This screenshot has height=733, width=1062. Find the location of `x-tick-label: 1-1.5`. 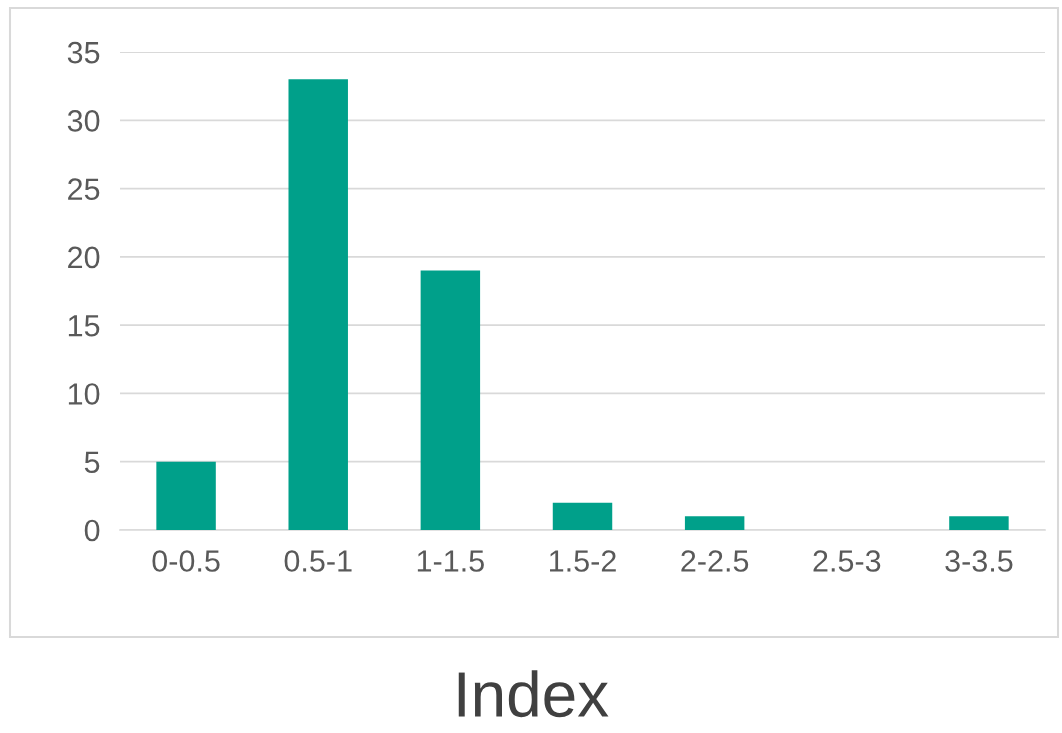

x-tick-label: 1-1.5 is located at coordinates (450, 561).